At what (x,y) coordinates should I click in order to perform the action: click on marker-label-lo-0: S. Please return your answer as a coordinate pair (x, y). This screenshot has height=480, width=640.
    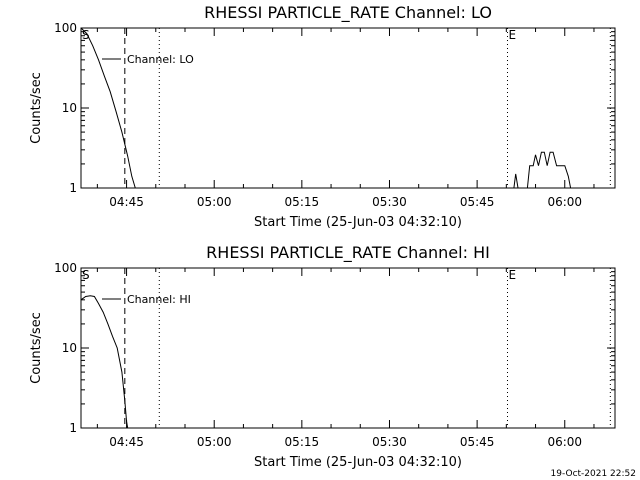
    Looking at the image, I should click on (86, 35).